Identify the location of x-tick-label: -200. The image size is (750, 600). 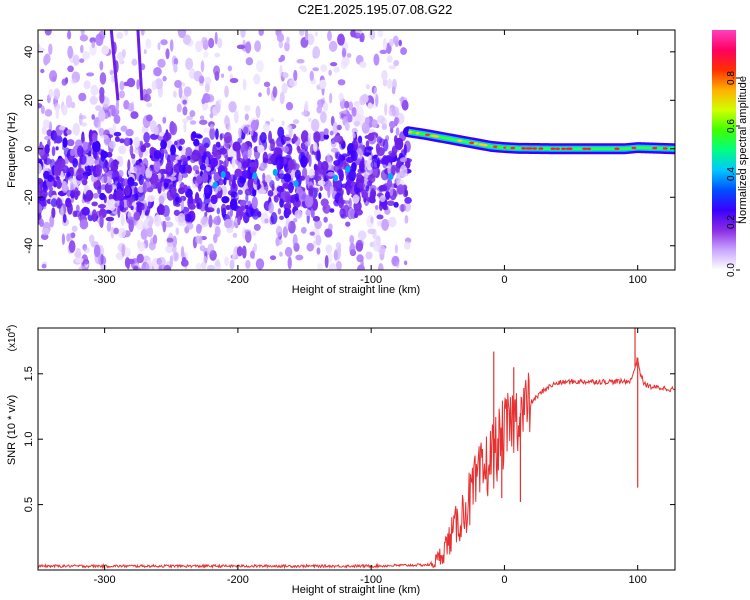
(238, 580).